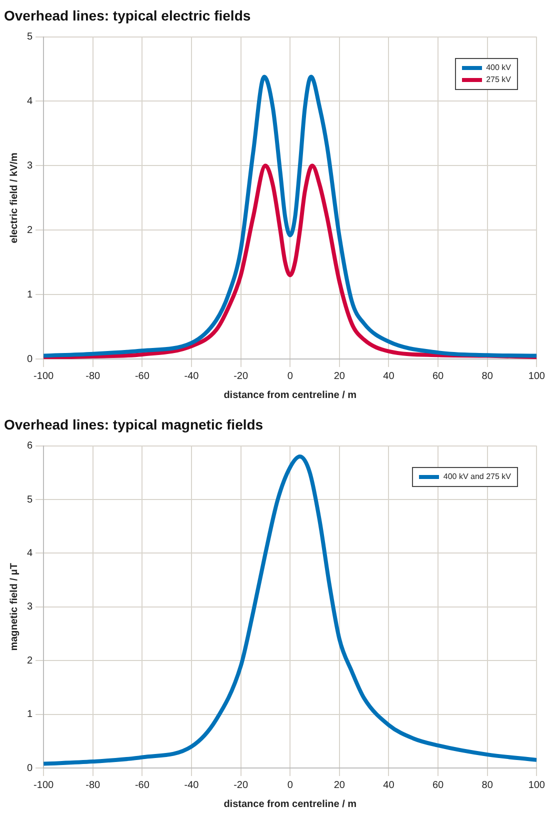 This screenshot has width=548, height=818. Describe the element at coordinates (14, 198) in the screenshot. I see `y-axis-title: electric field / kV/m` at that location.